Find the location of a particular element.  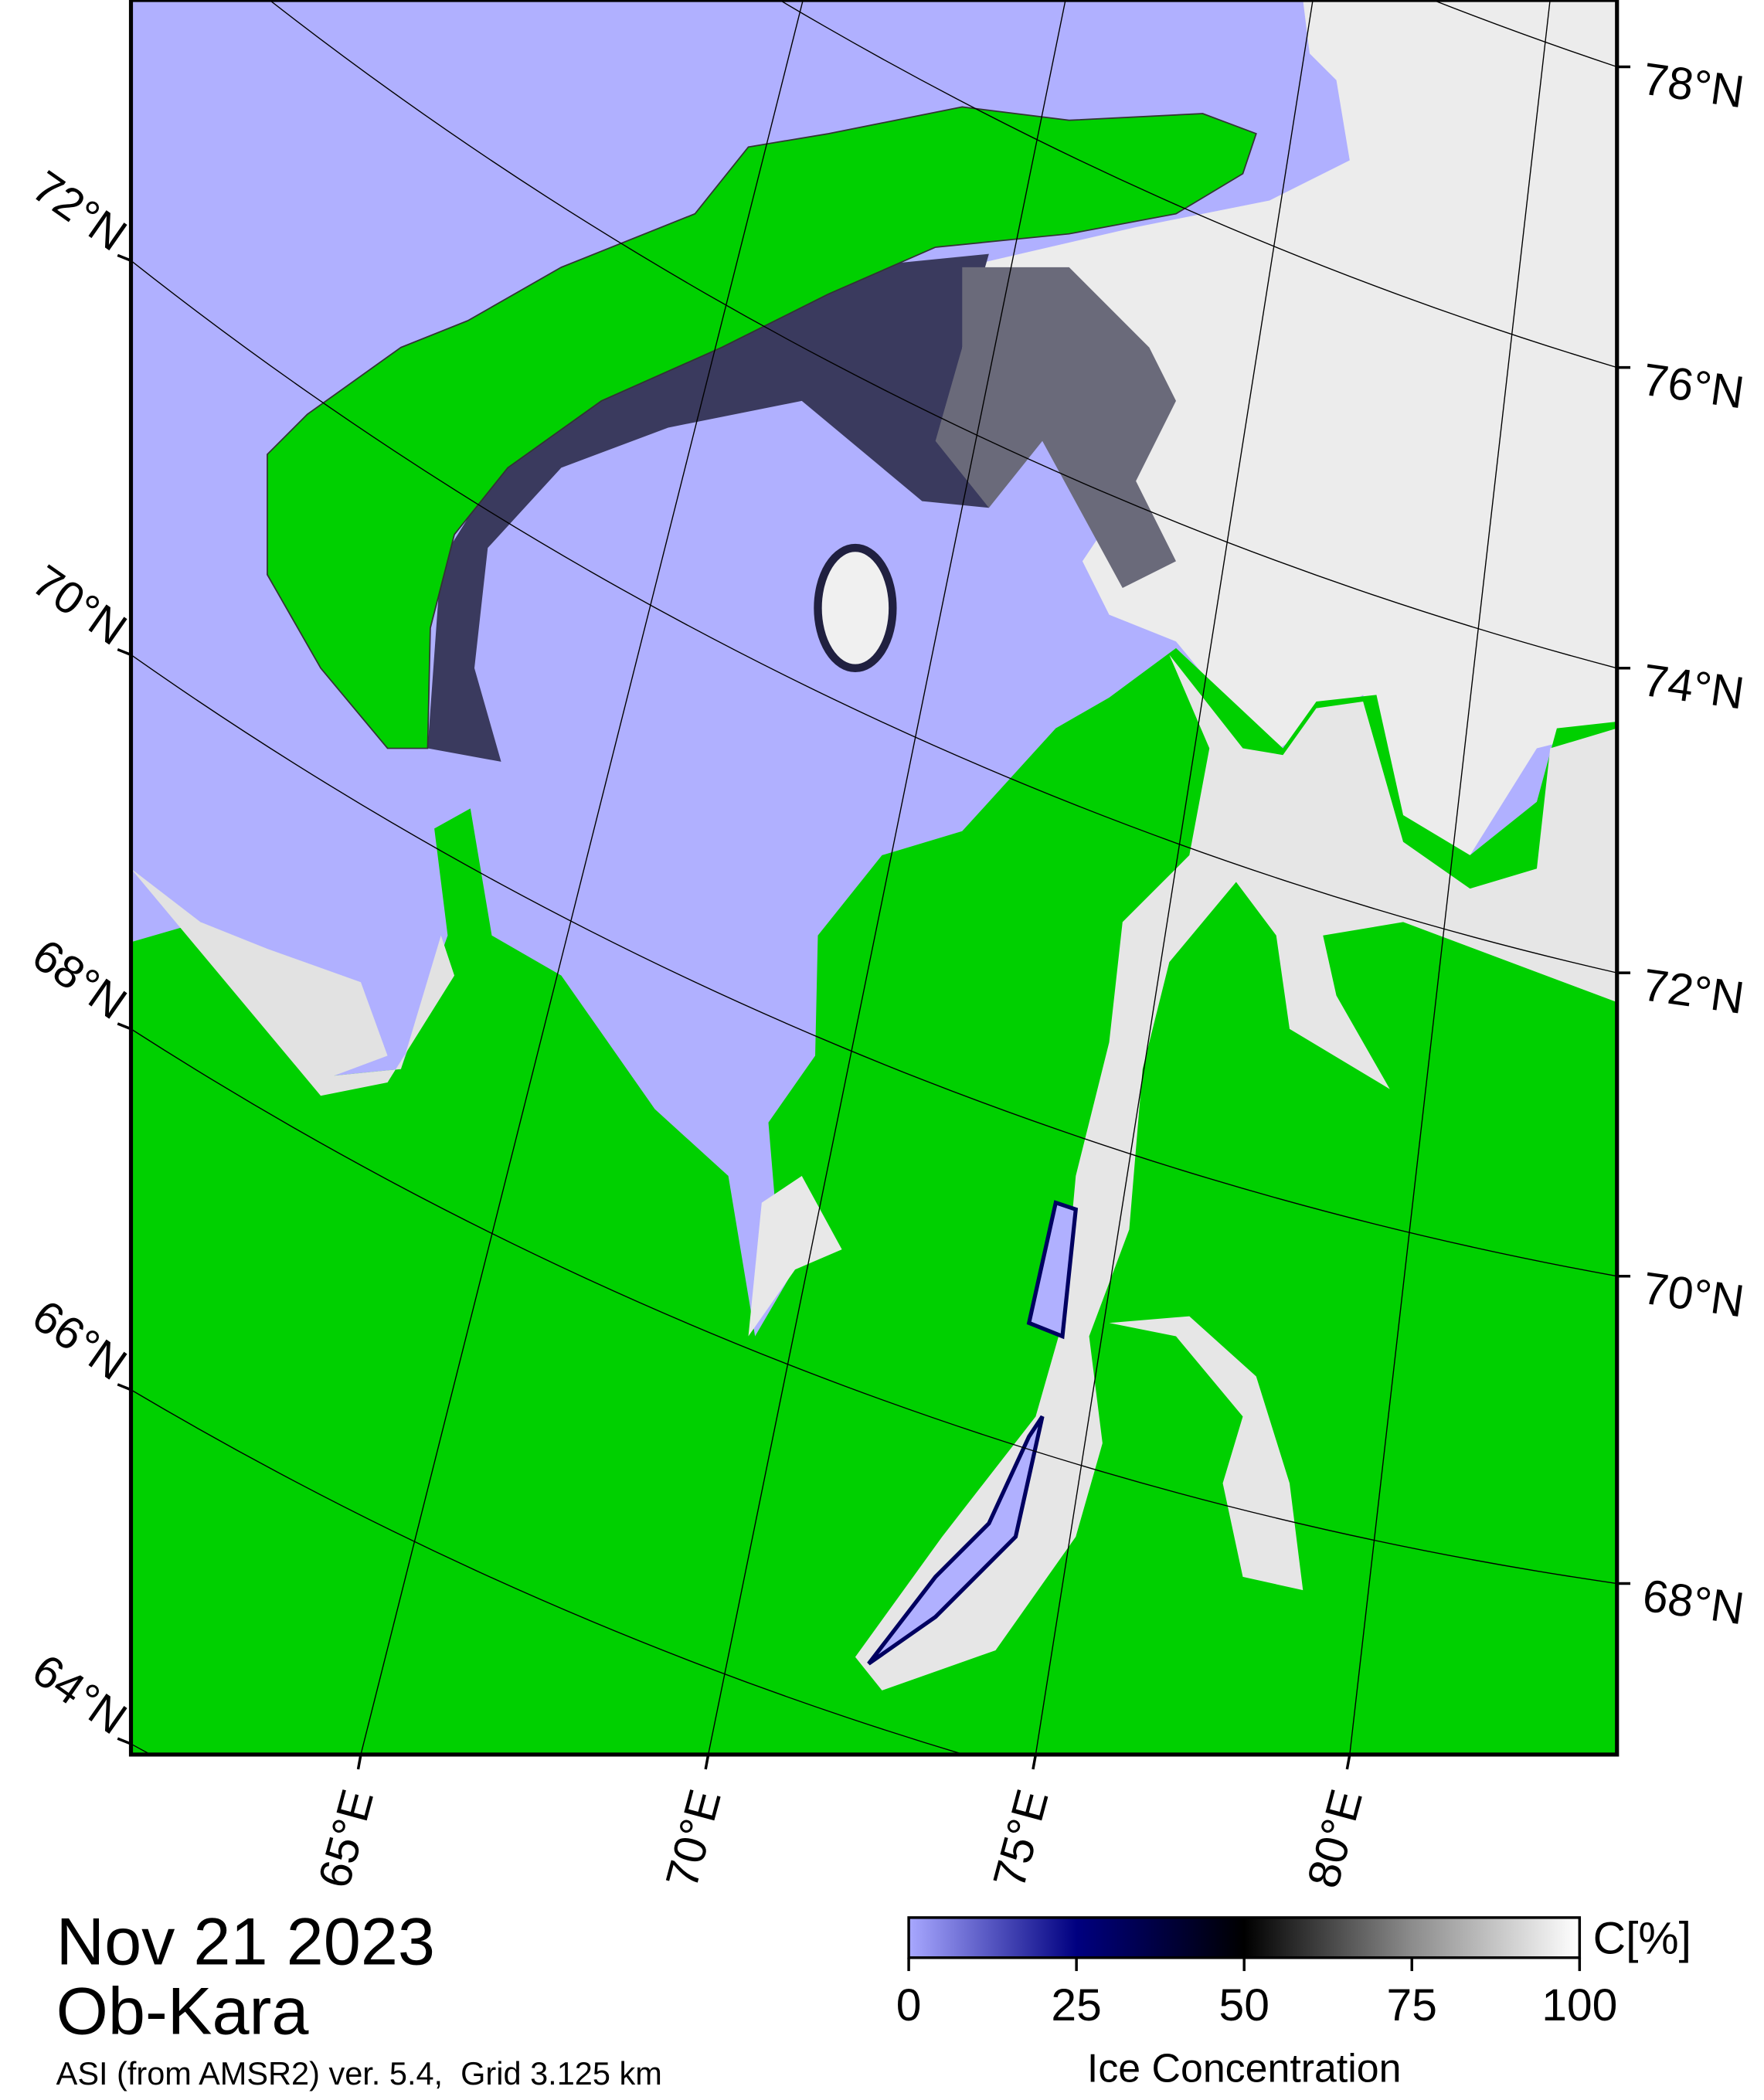

colorbar-label: Ice Concentration is located at coordinates (1244, 2068).